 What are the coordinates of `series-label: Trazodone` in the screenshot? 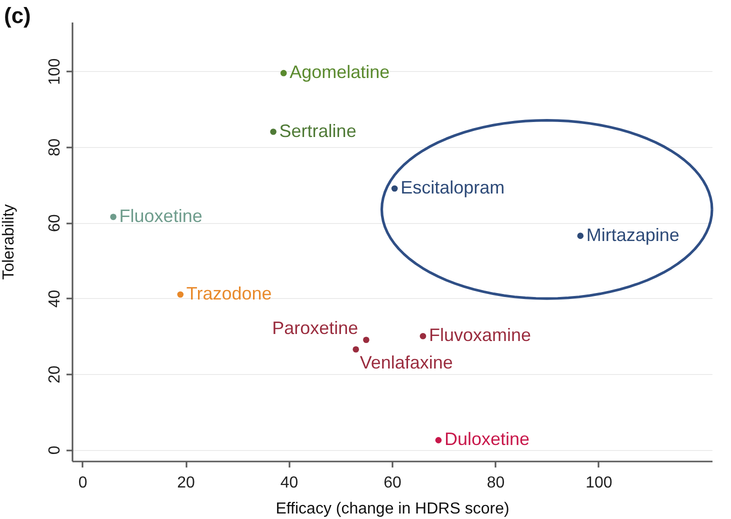 It's located at (229, 293).